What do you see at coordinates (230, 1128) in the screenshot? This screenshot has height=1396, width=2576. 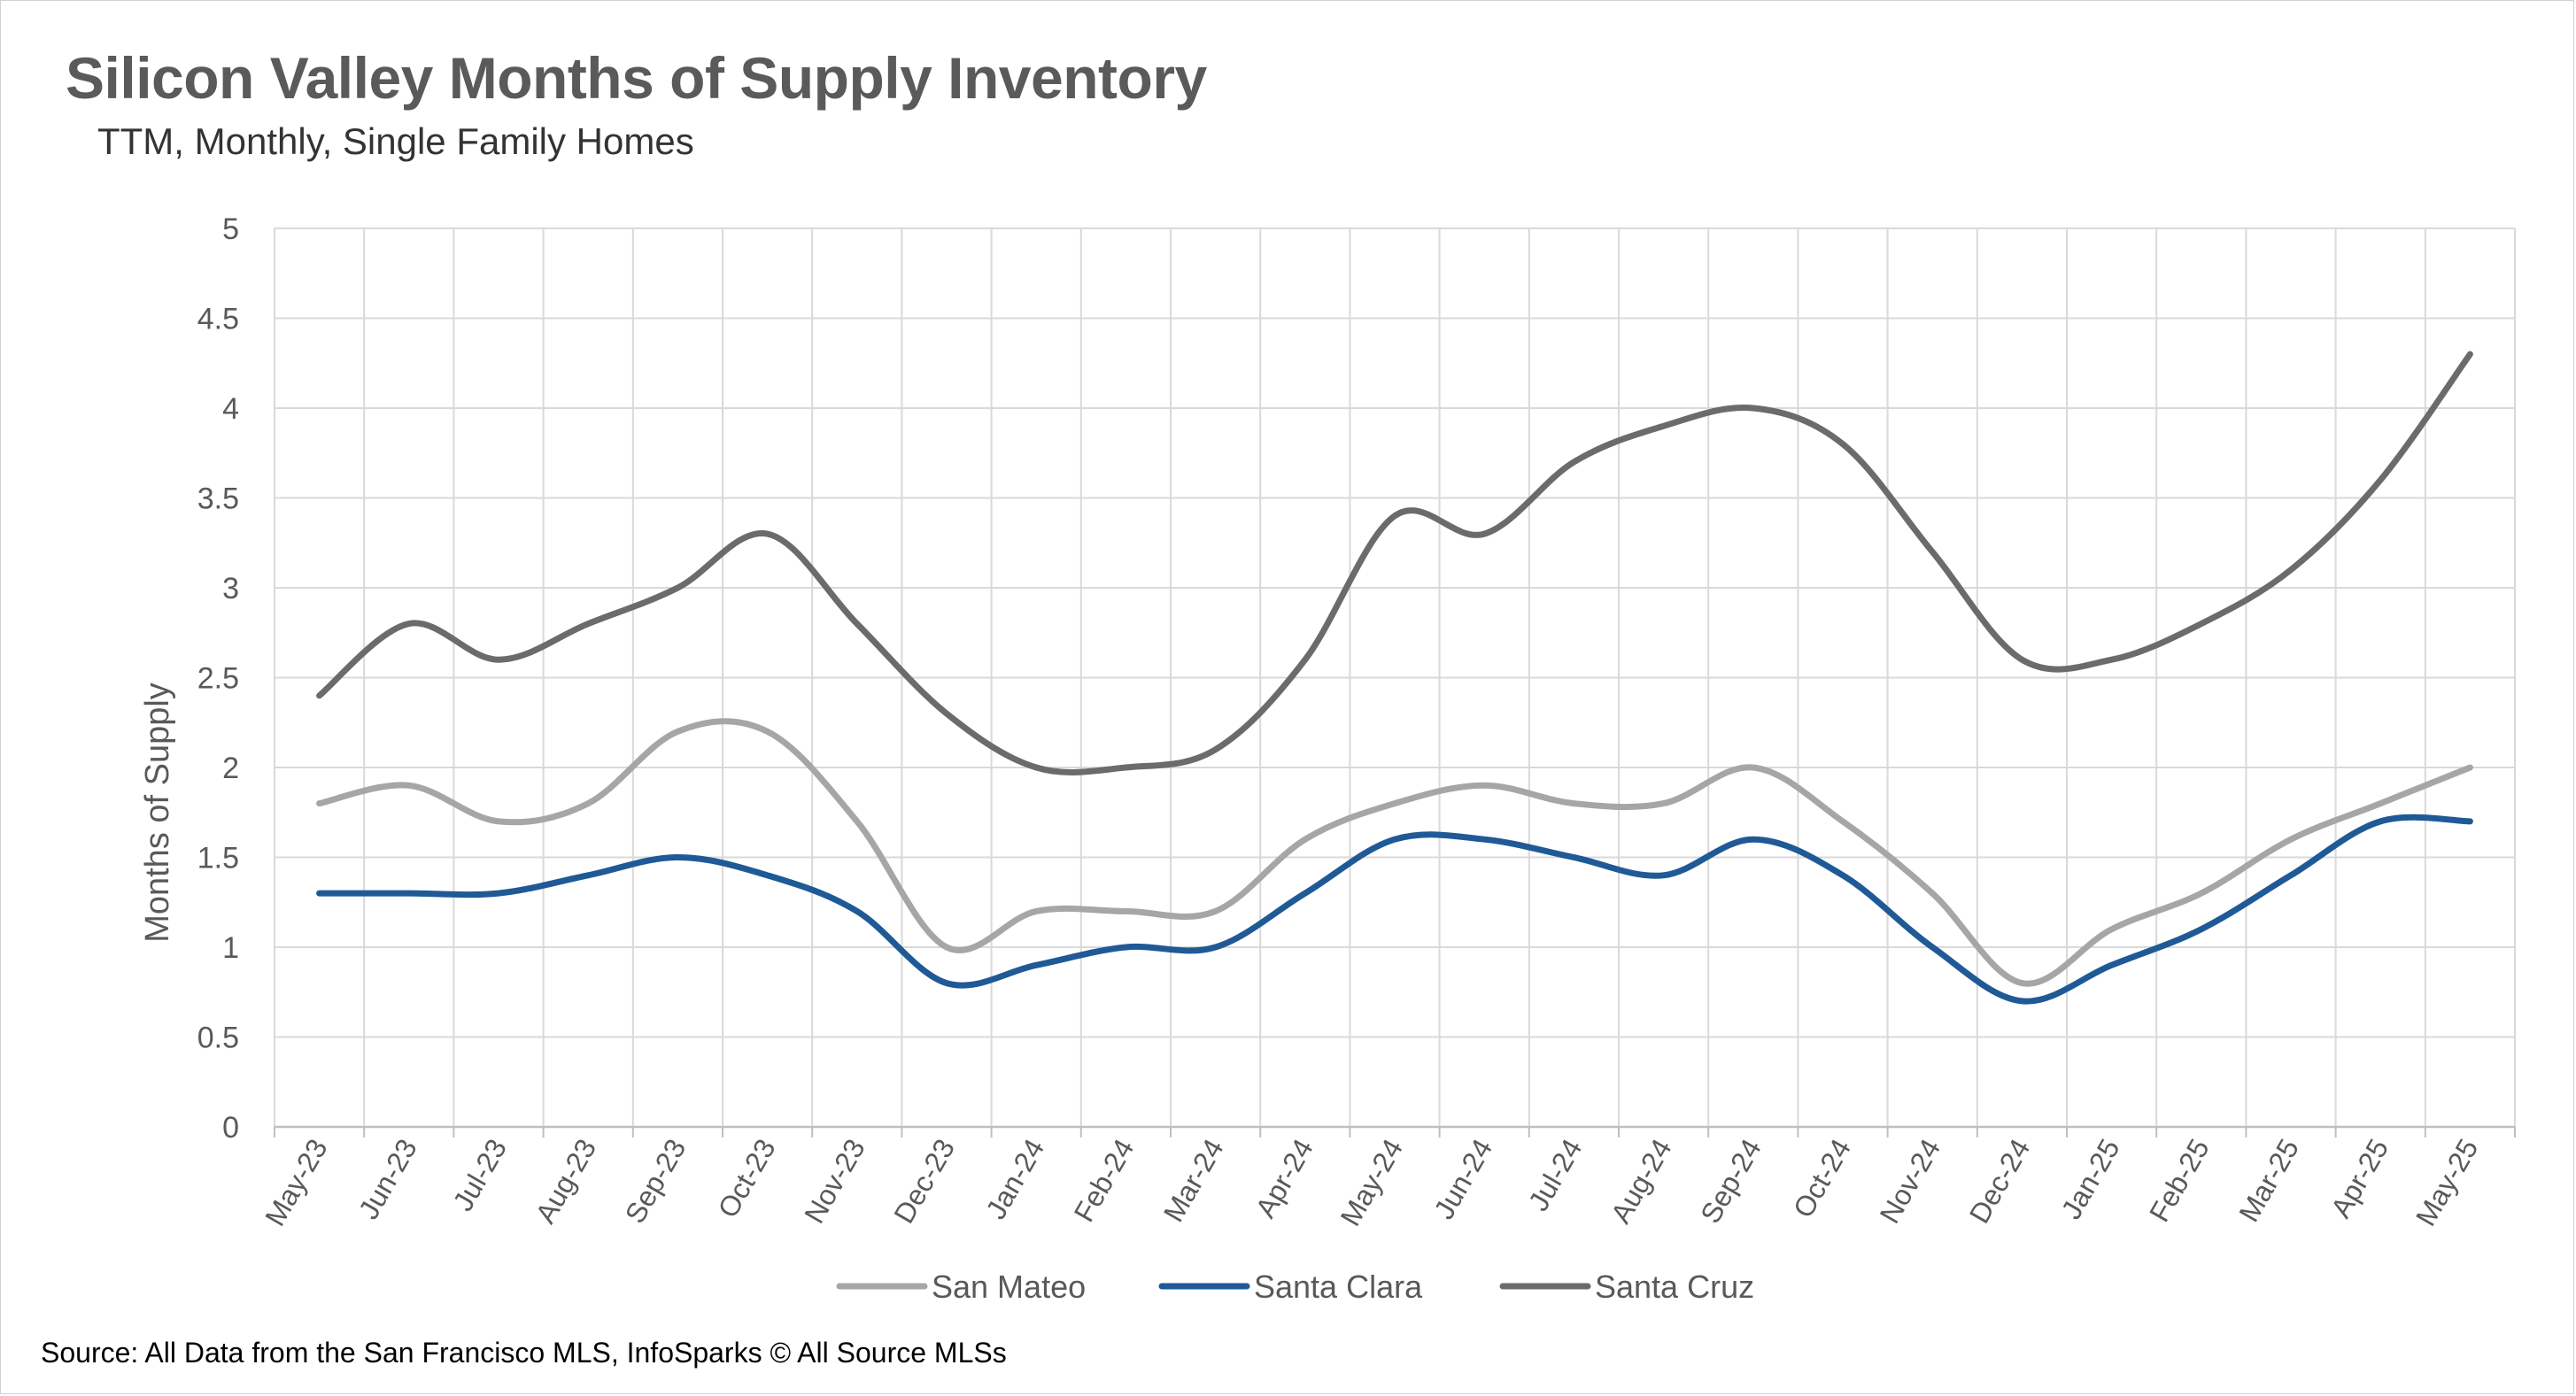 I see `y-tick-label: 0` at bounding box center [230, 1128].